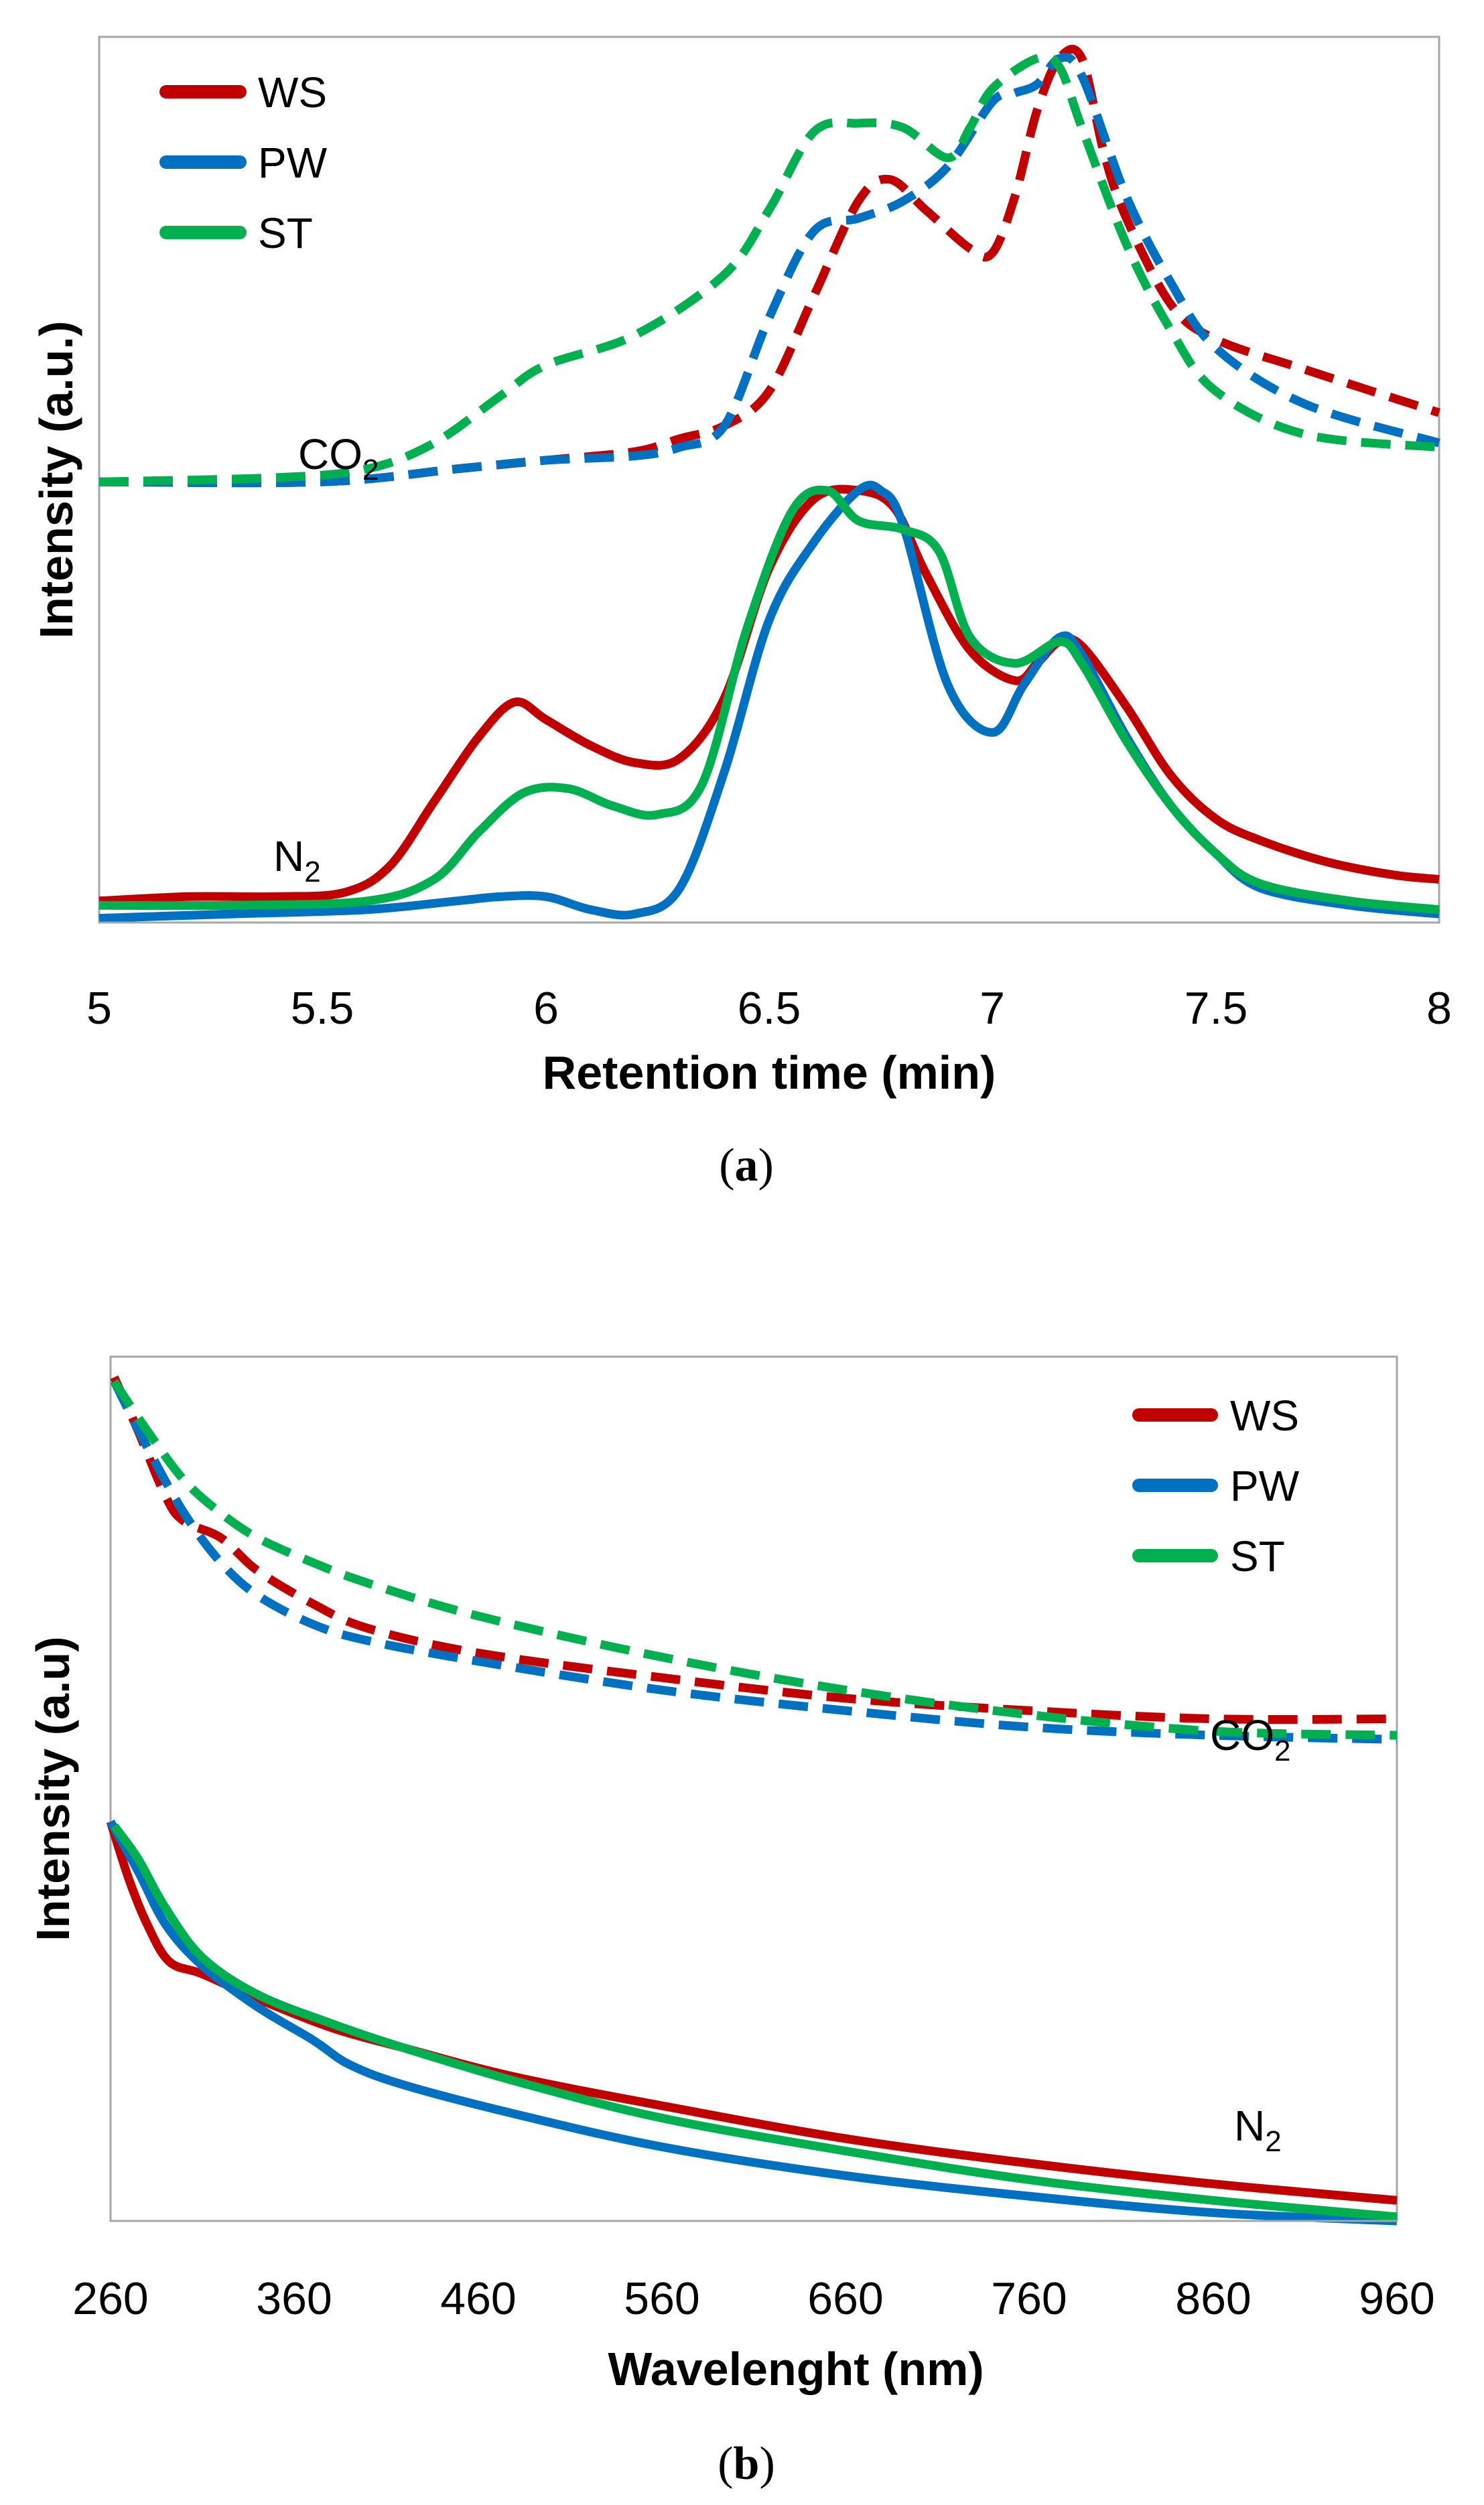 The image size is (1484, 2505). I want to click on x-tick-label: 560, so click(662, 2298).